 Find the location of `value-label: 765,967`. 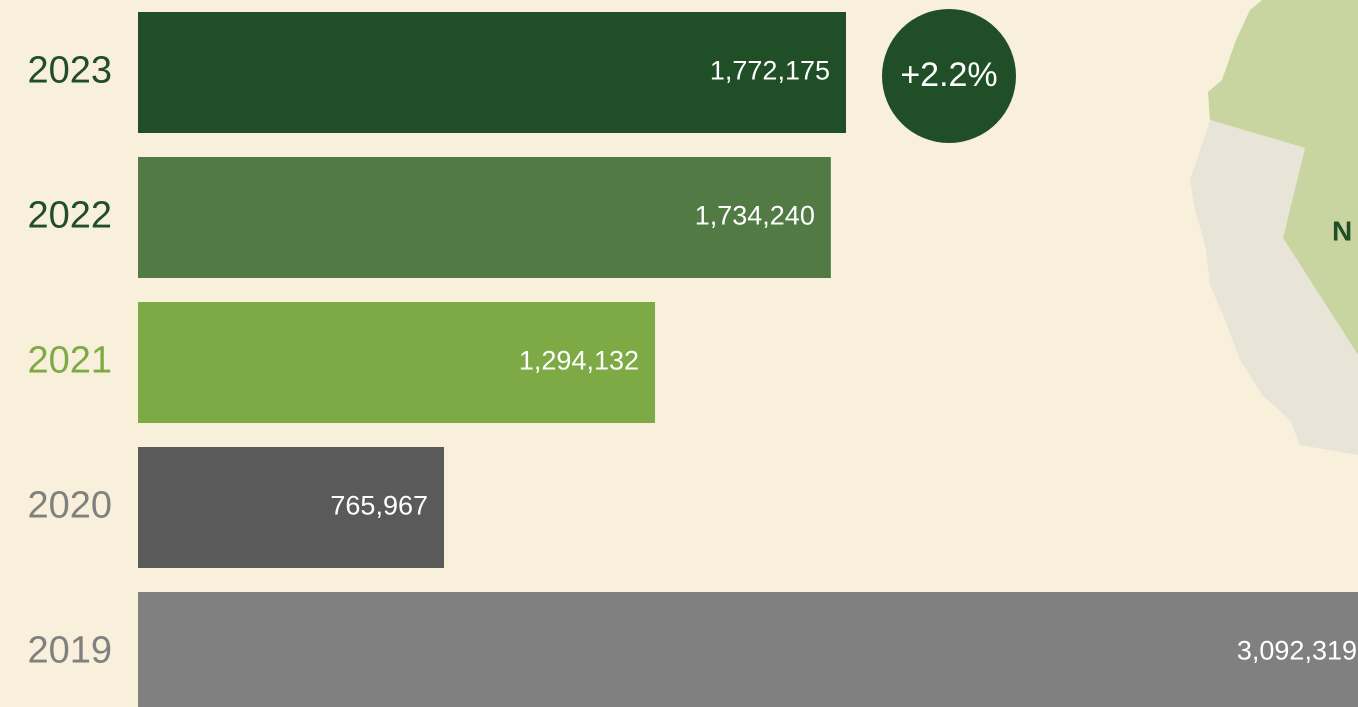

value-label: 765,967 is located at coordinates (379, 506).